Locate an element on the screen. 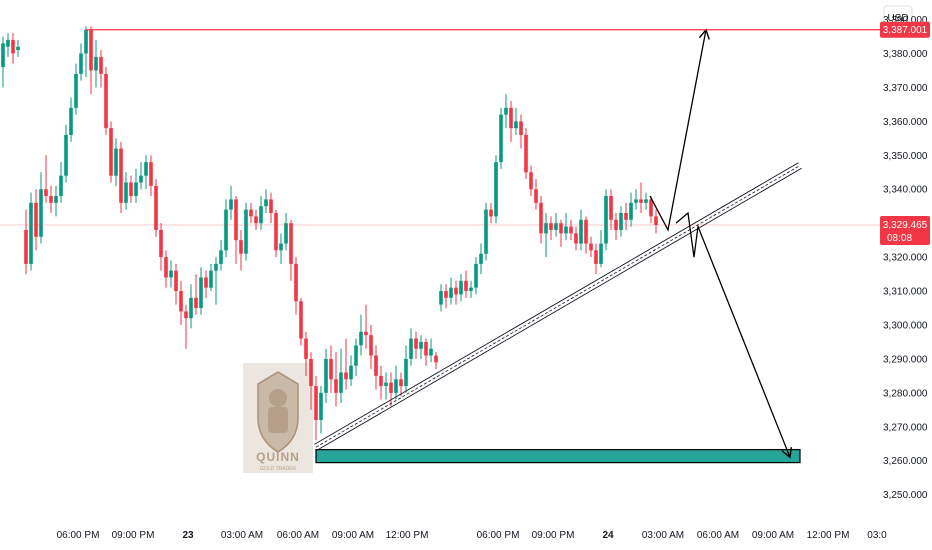  y-tick-label: 3,320.000 is located at coordinates (905, 258).